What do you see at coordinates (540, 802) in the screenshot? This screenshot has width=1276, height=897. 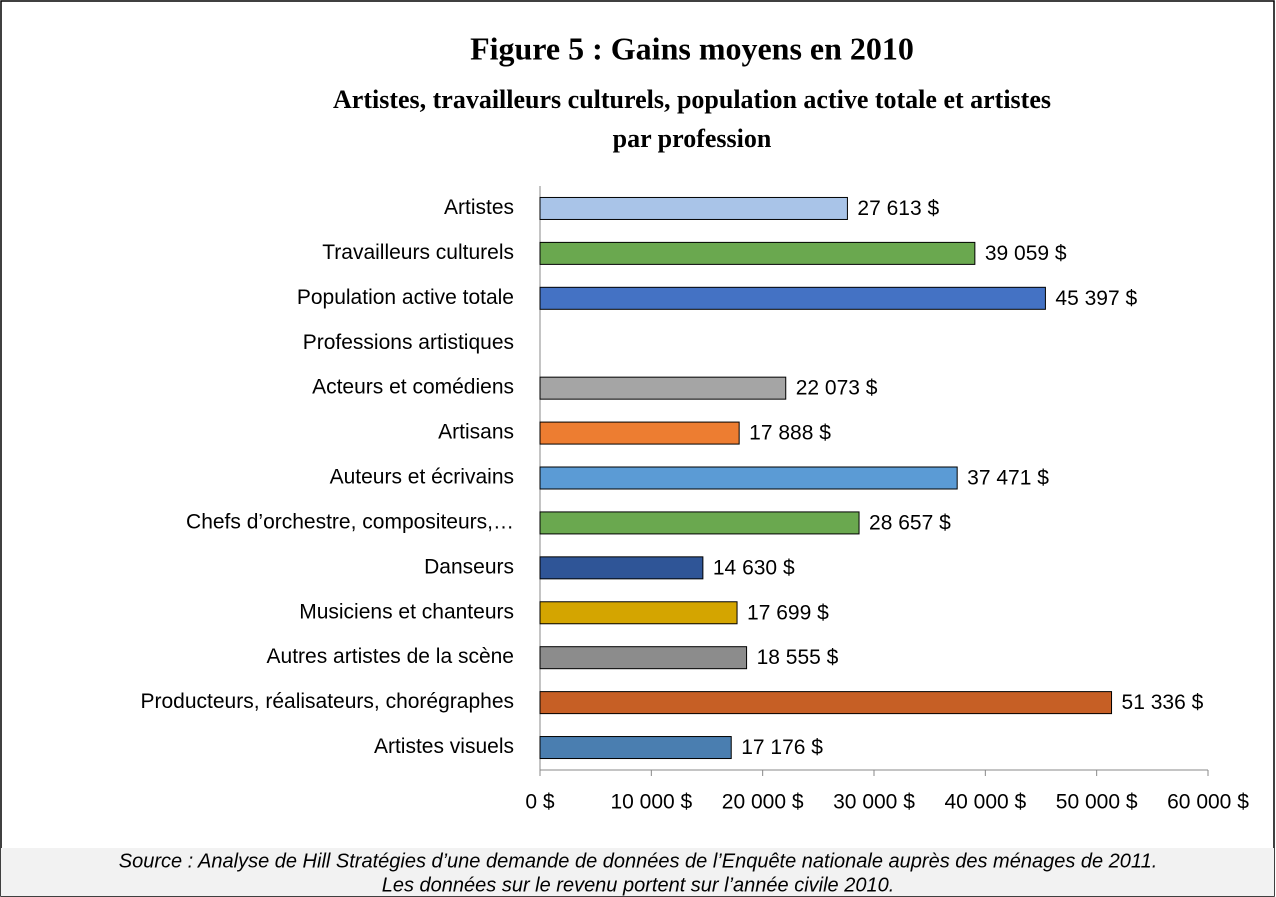 I see `x-tick-label: 0 $` at bounding box center [540, 802].